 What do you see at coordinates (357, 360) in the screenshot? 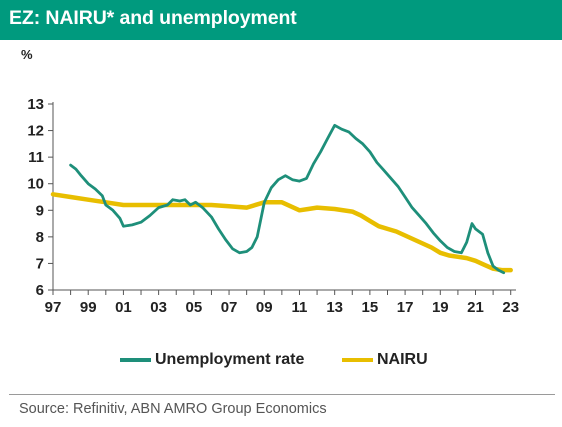
I see `legend-swatch-nairu` at bounding box center [357, 360].